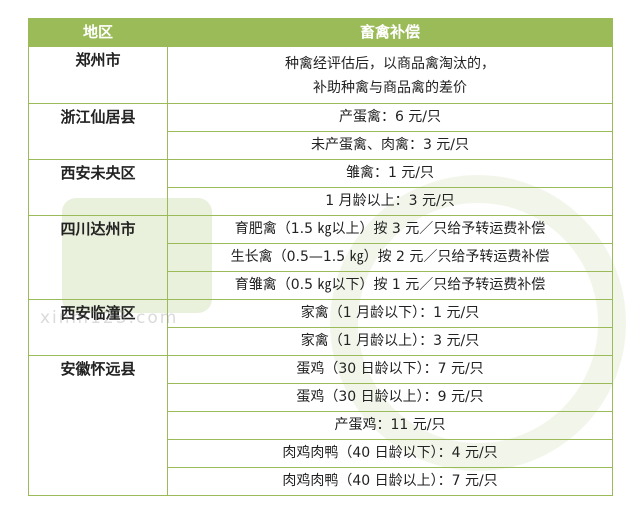  I want to click on compensation-cell: 产蛋禽：6 元/只, so click(390, 117).